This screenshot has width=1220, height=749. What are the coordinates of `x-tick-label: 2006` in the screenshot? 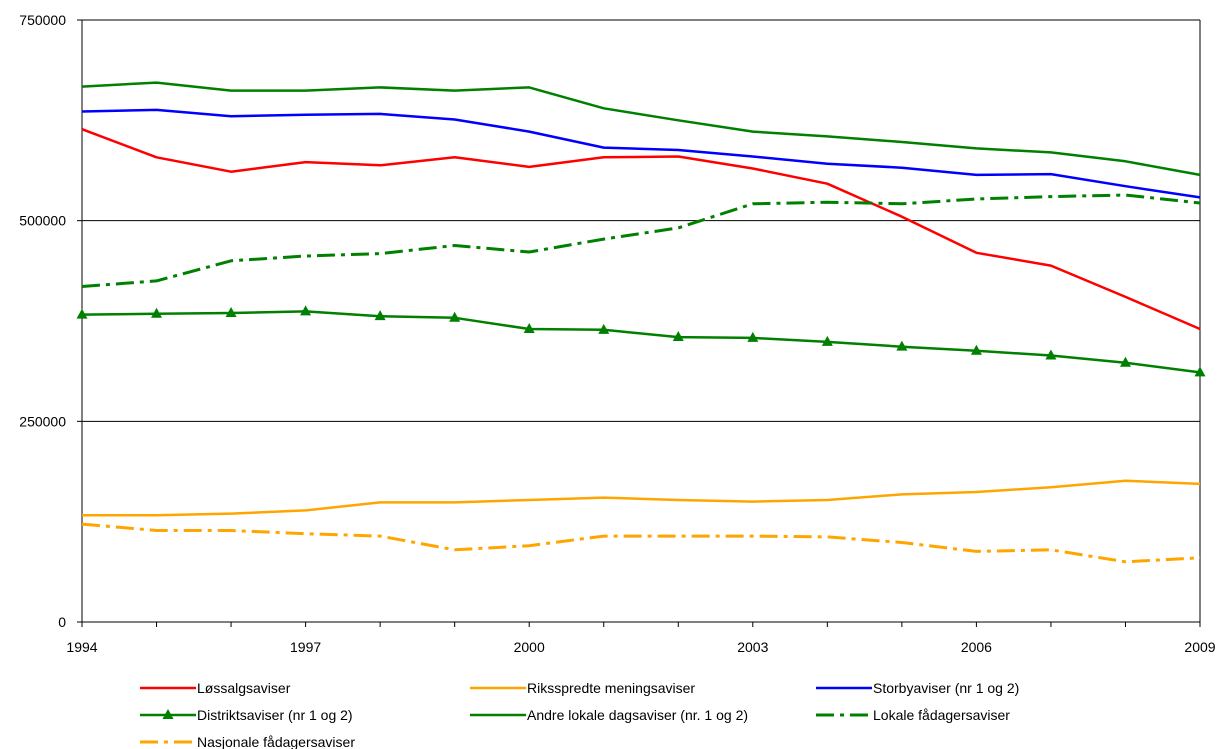 It's located at (976, 647).